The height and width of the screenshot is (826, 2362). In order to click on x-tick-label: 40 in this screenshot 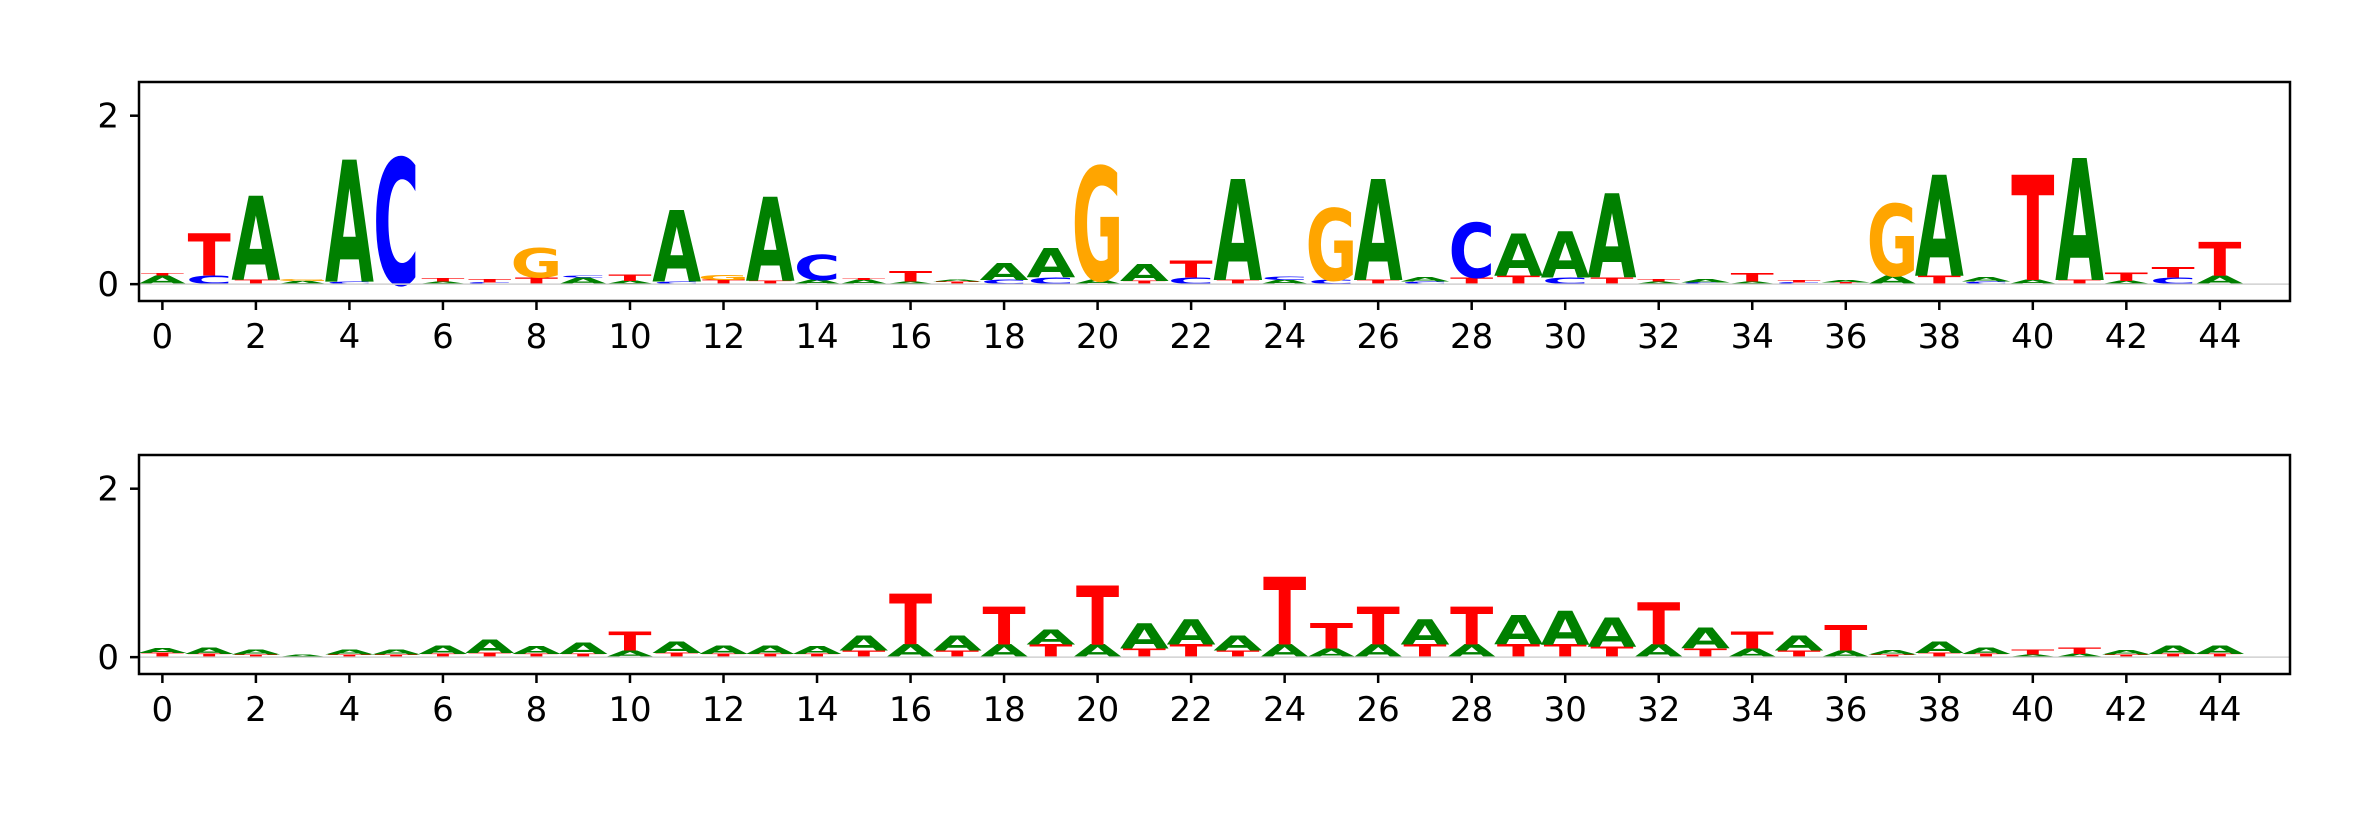, I will do `click(2032, 710)`.